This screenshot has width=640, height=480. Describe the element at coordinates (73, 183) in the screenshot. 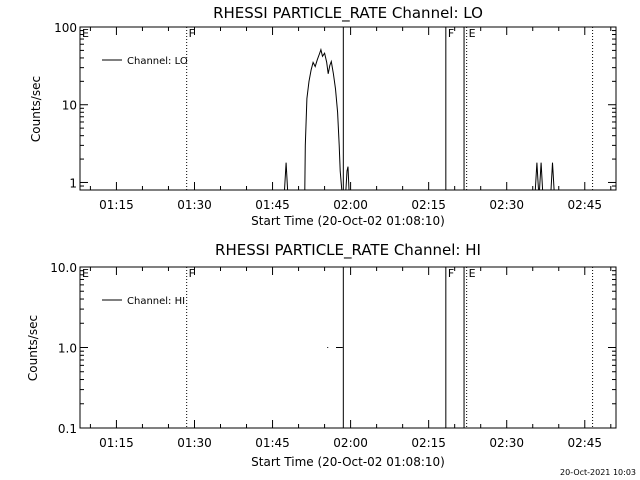

I see `lo-y-tick-label: 1` at that location.